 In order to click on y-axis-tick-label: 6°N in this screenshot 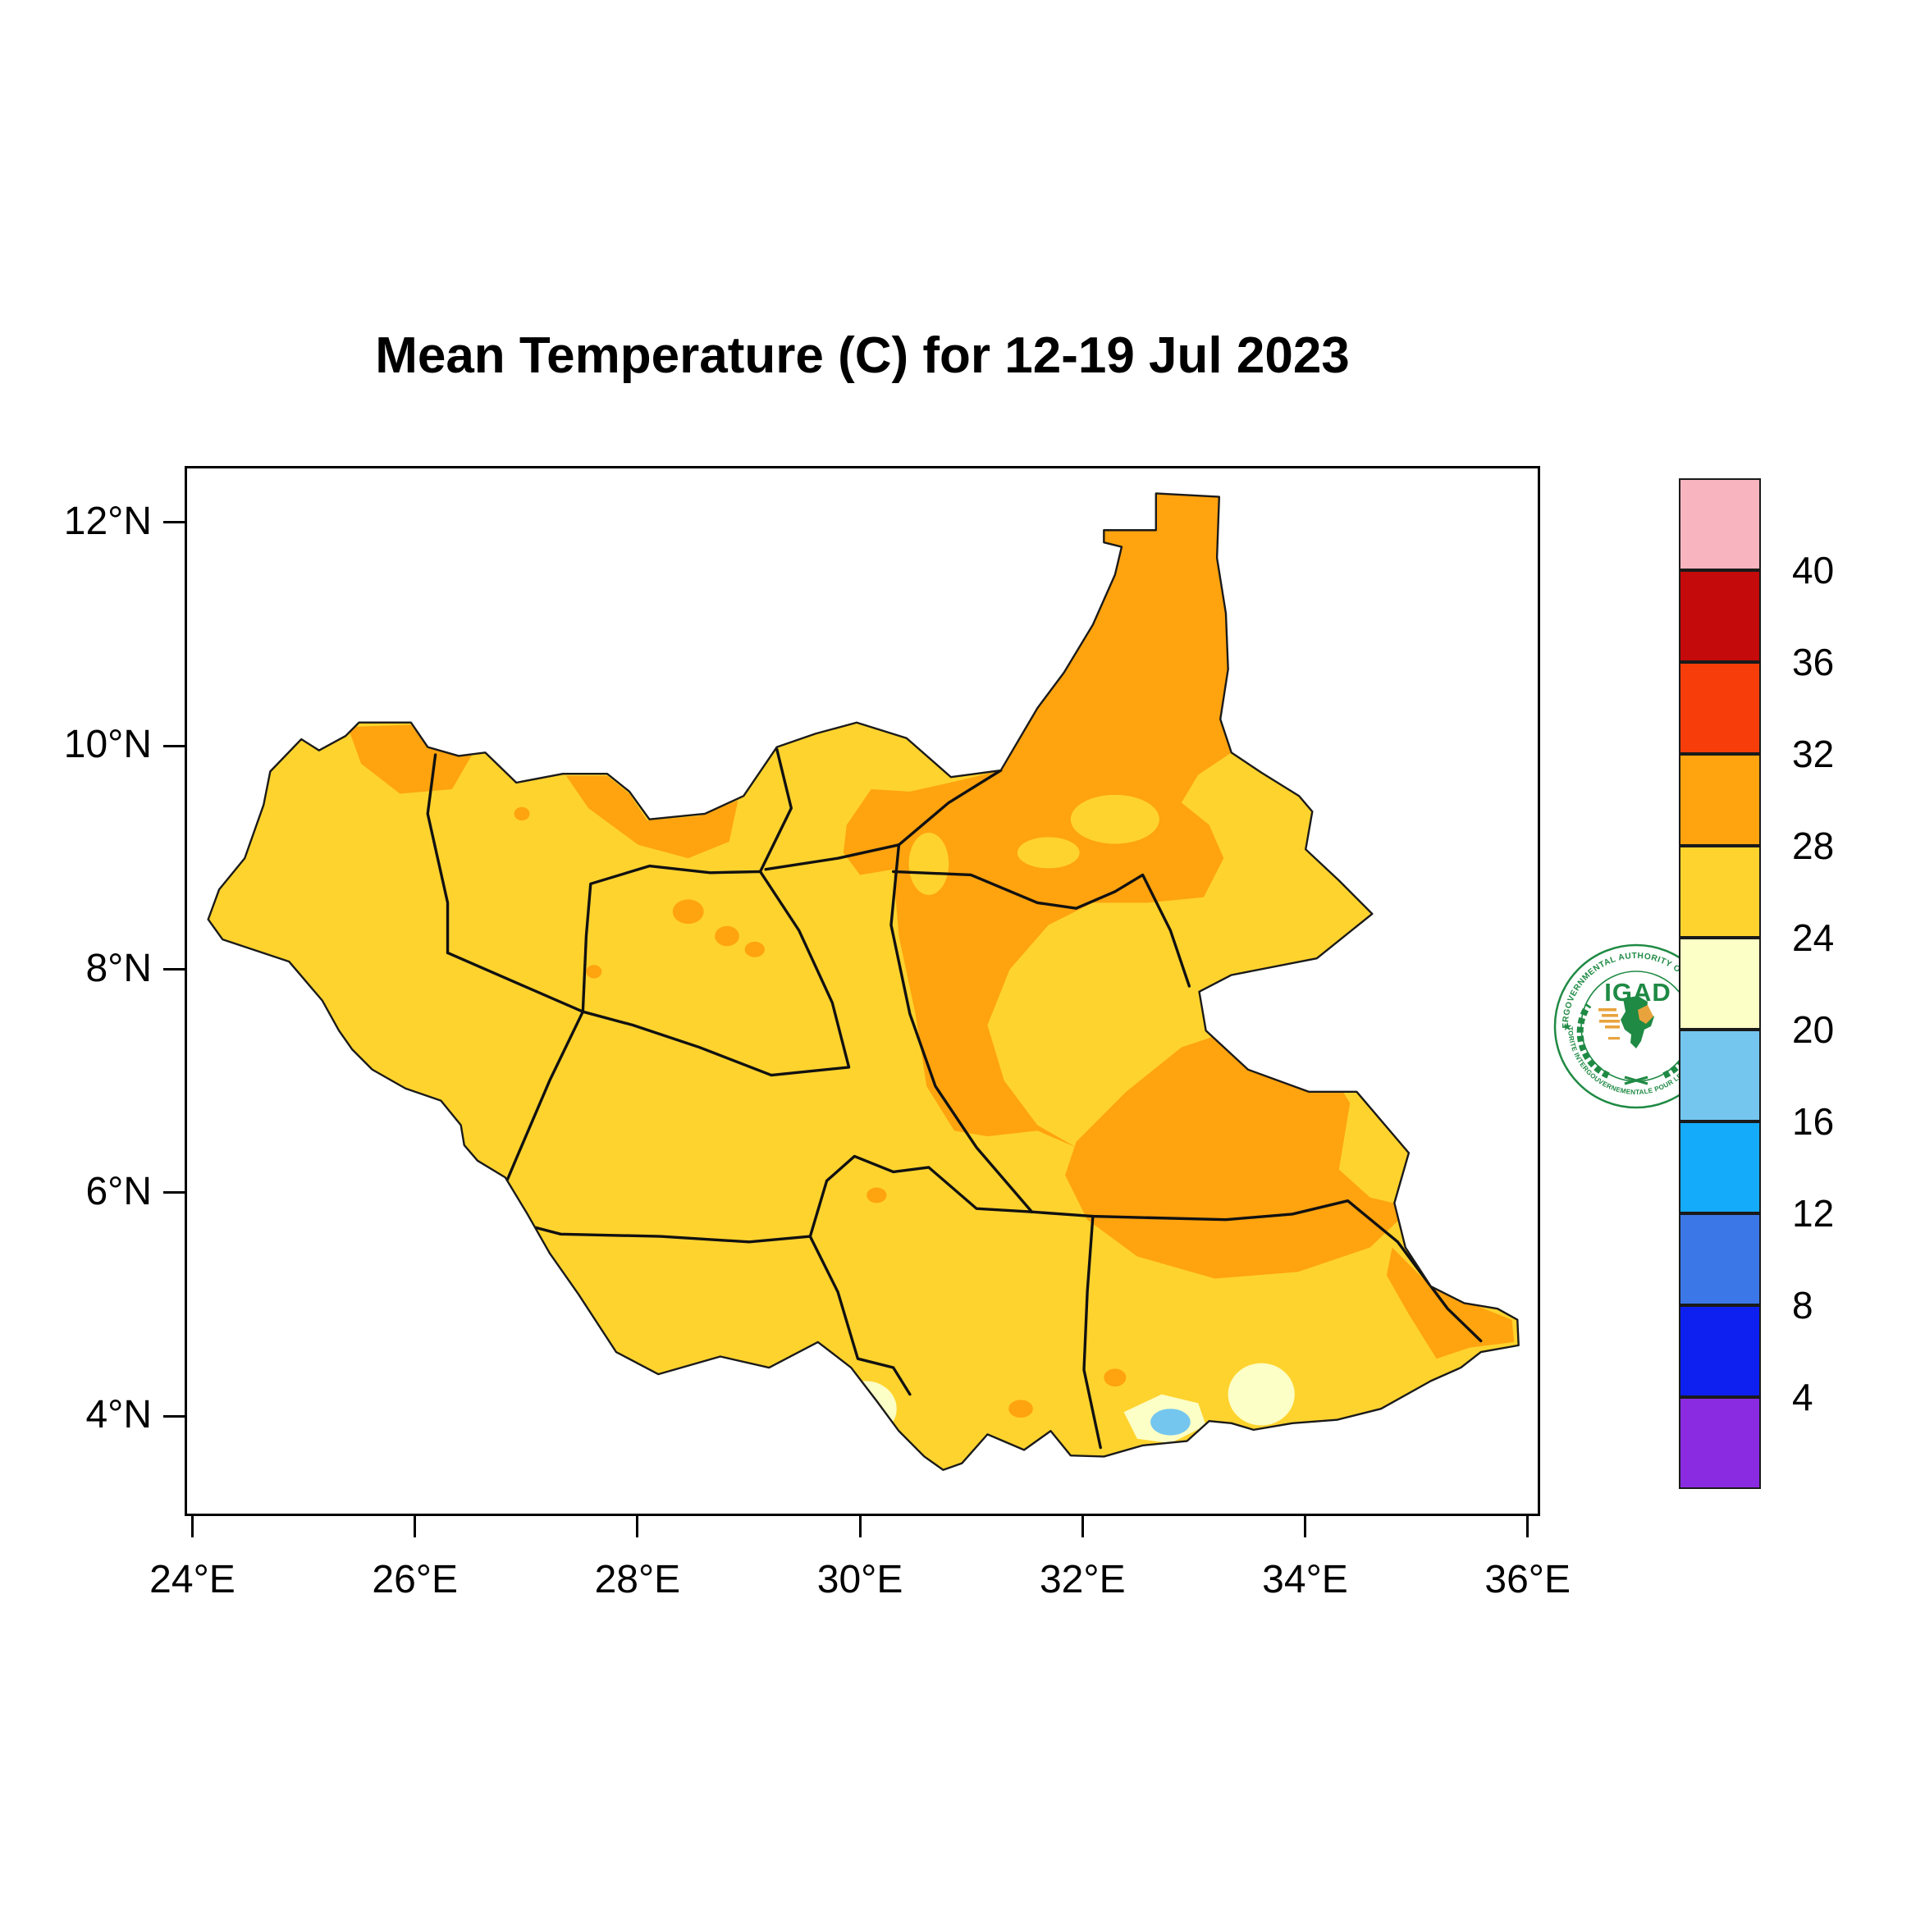, I will do `click(118, 1191)`.